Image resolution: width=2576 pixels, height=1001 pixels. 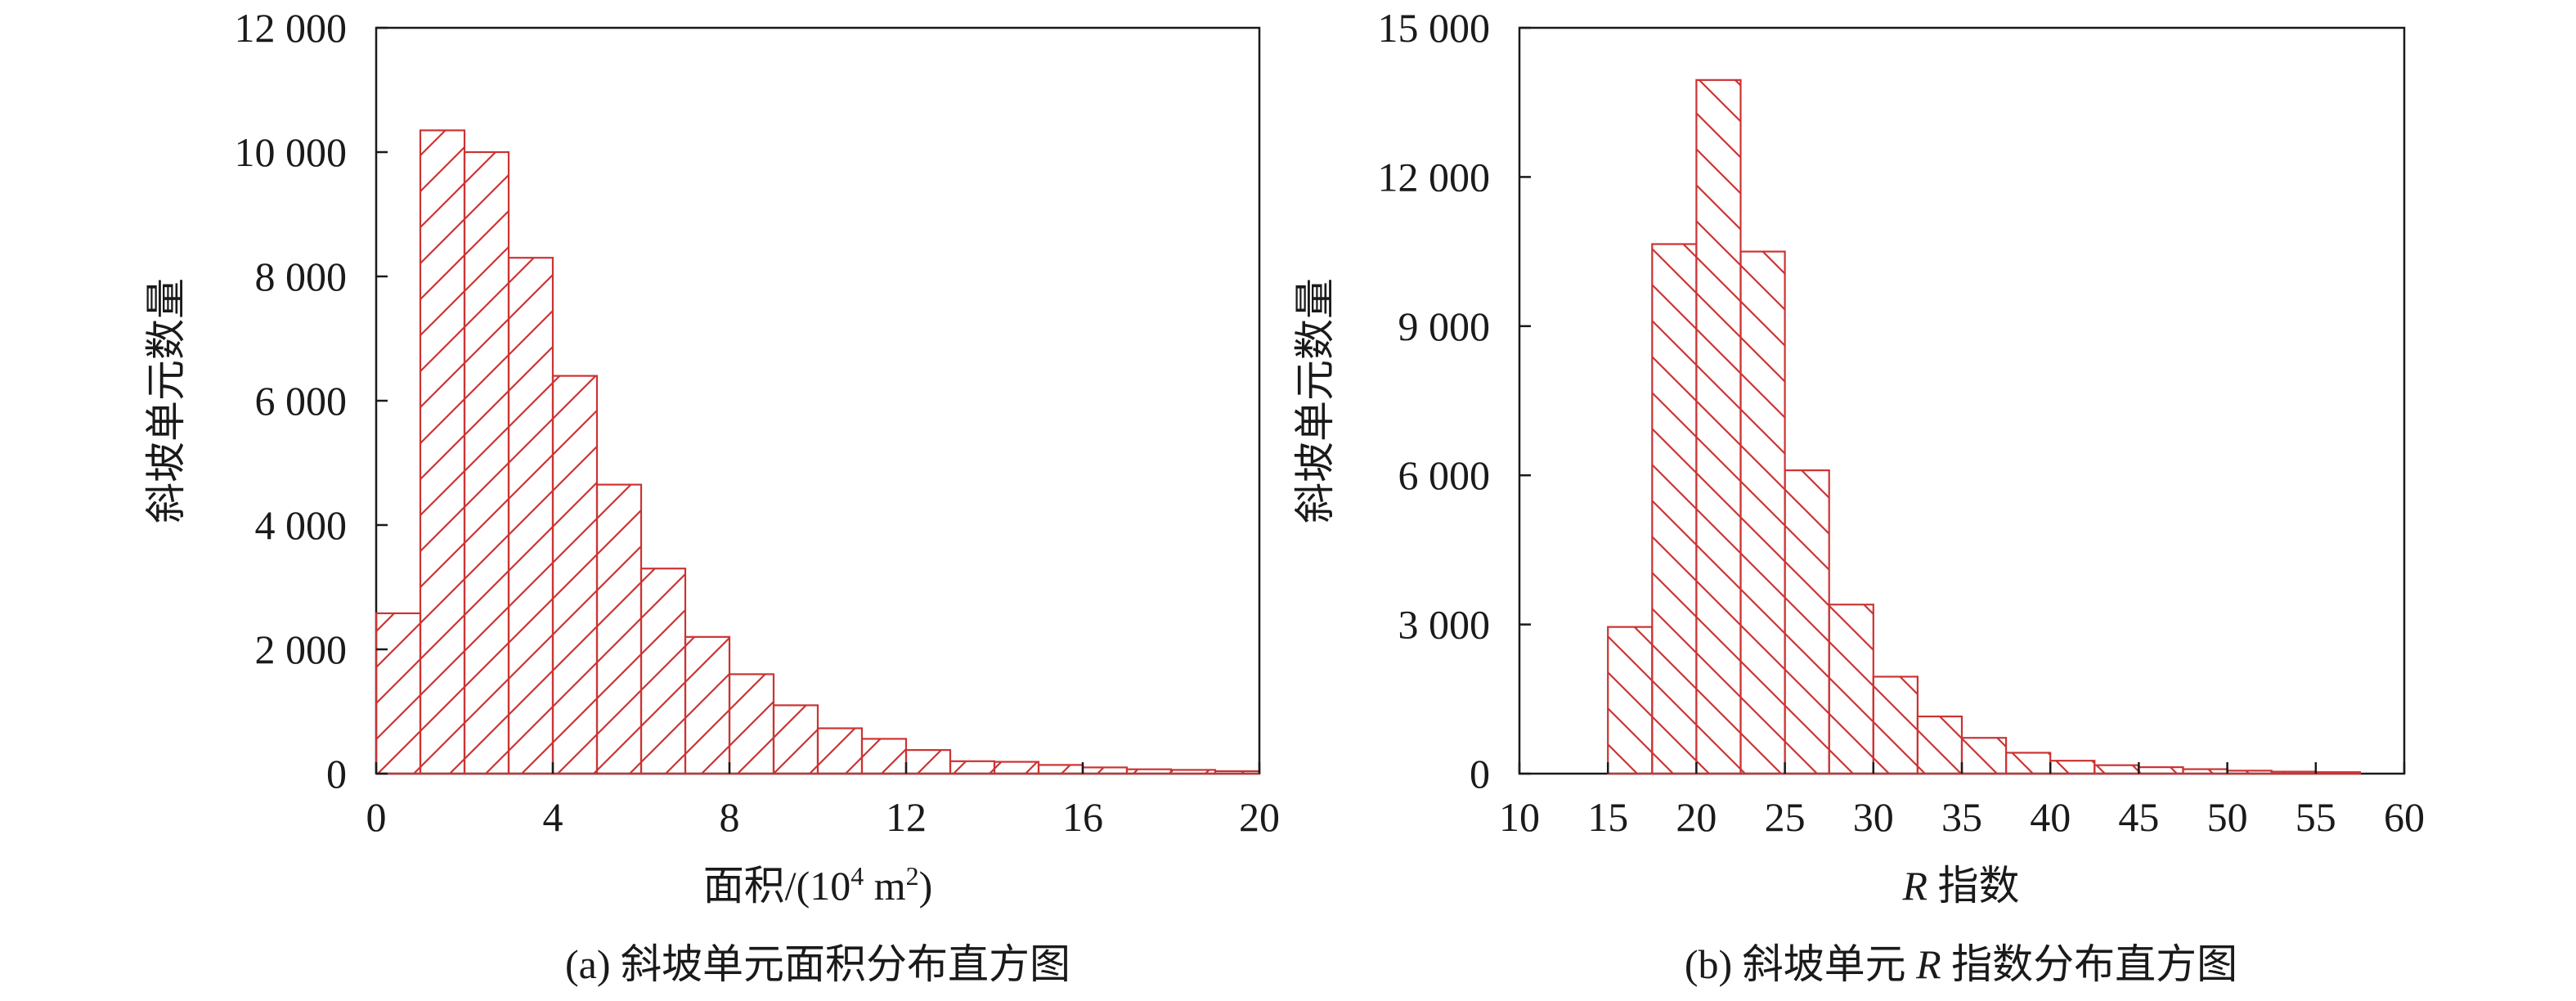 What do you see at coordinates (301, 525) in the screenshot?
I see `panel-a-y-tick-label: 4 000` at bounding box center [301, 525].